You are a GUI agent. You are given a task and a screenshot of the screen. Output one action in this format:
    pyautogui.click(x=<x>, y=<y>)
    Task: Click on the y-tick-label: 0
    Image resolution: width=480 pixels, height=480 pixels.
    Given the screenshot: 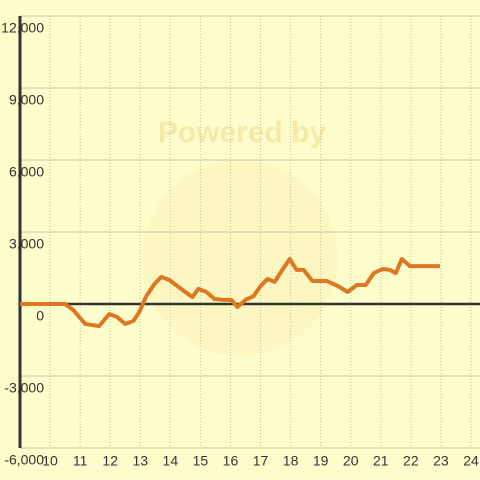 What is the action you would take?
    pyautogui.click(x=40, y=316)
    